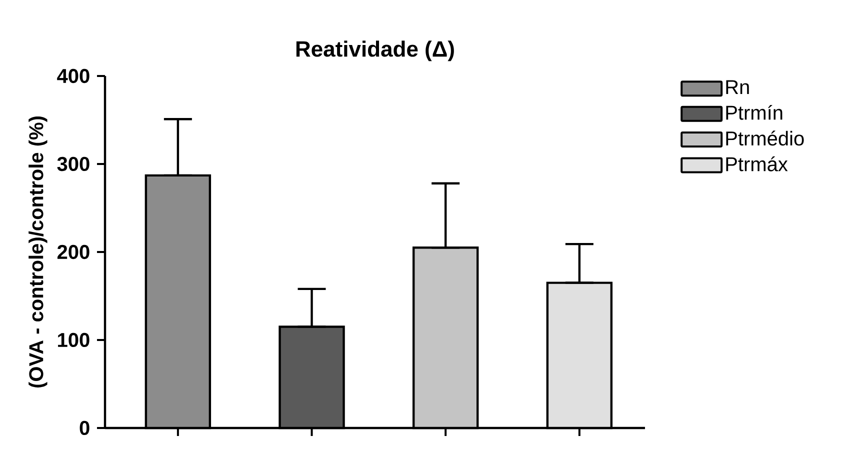 The width and height of the screenshot is (864, 457). What do you see at coordinates (74, 340) in the screenshot?
I see `y-tick-label: 100` at bounding box center [74, 340].